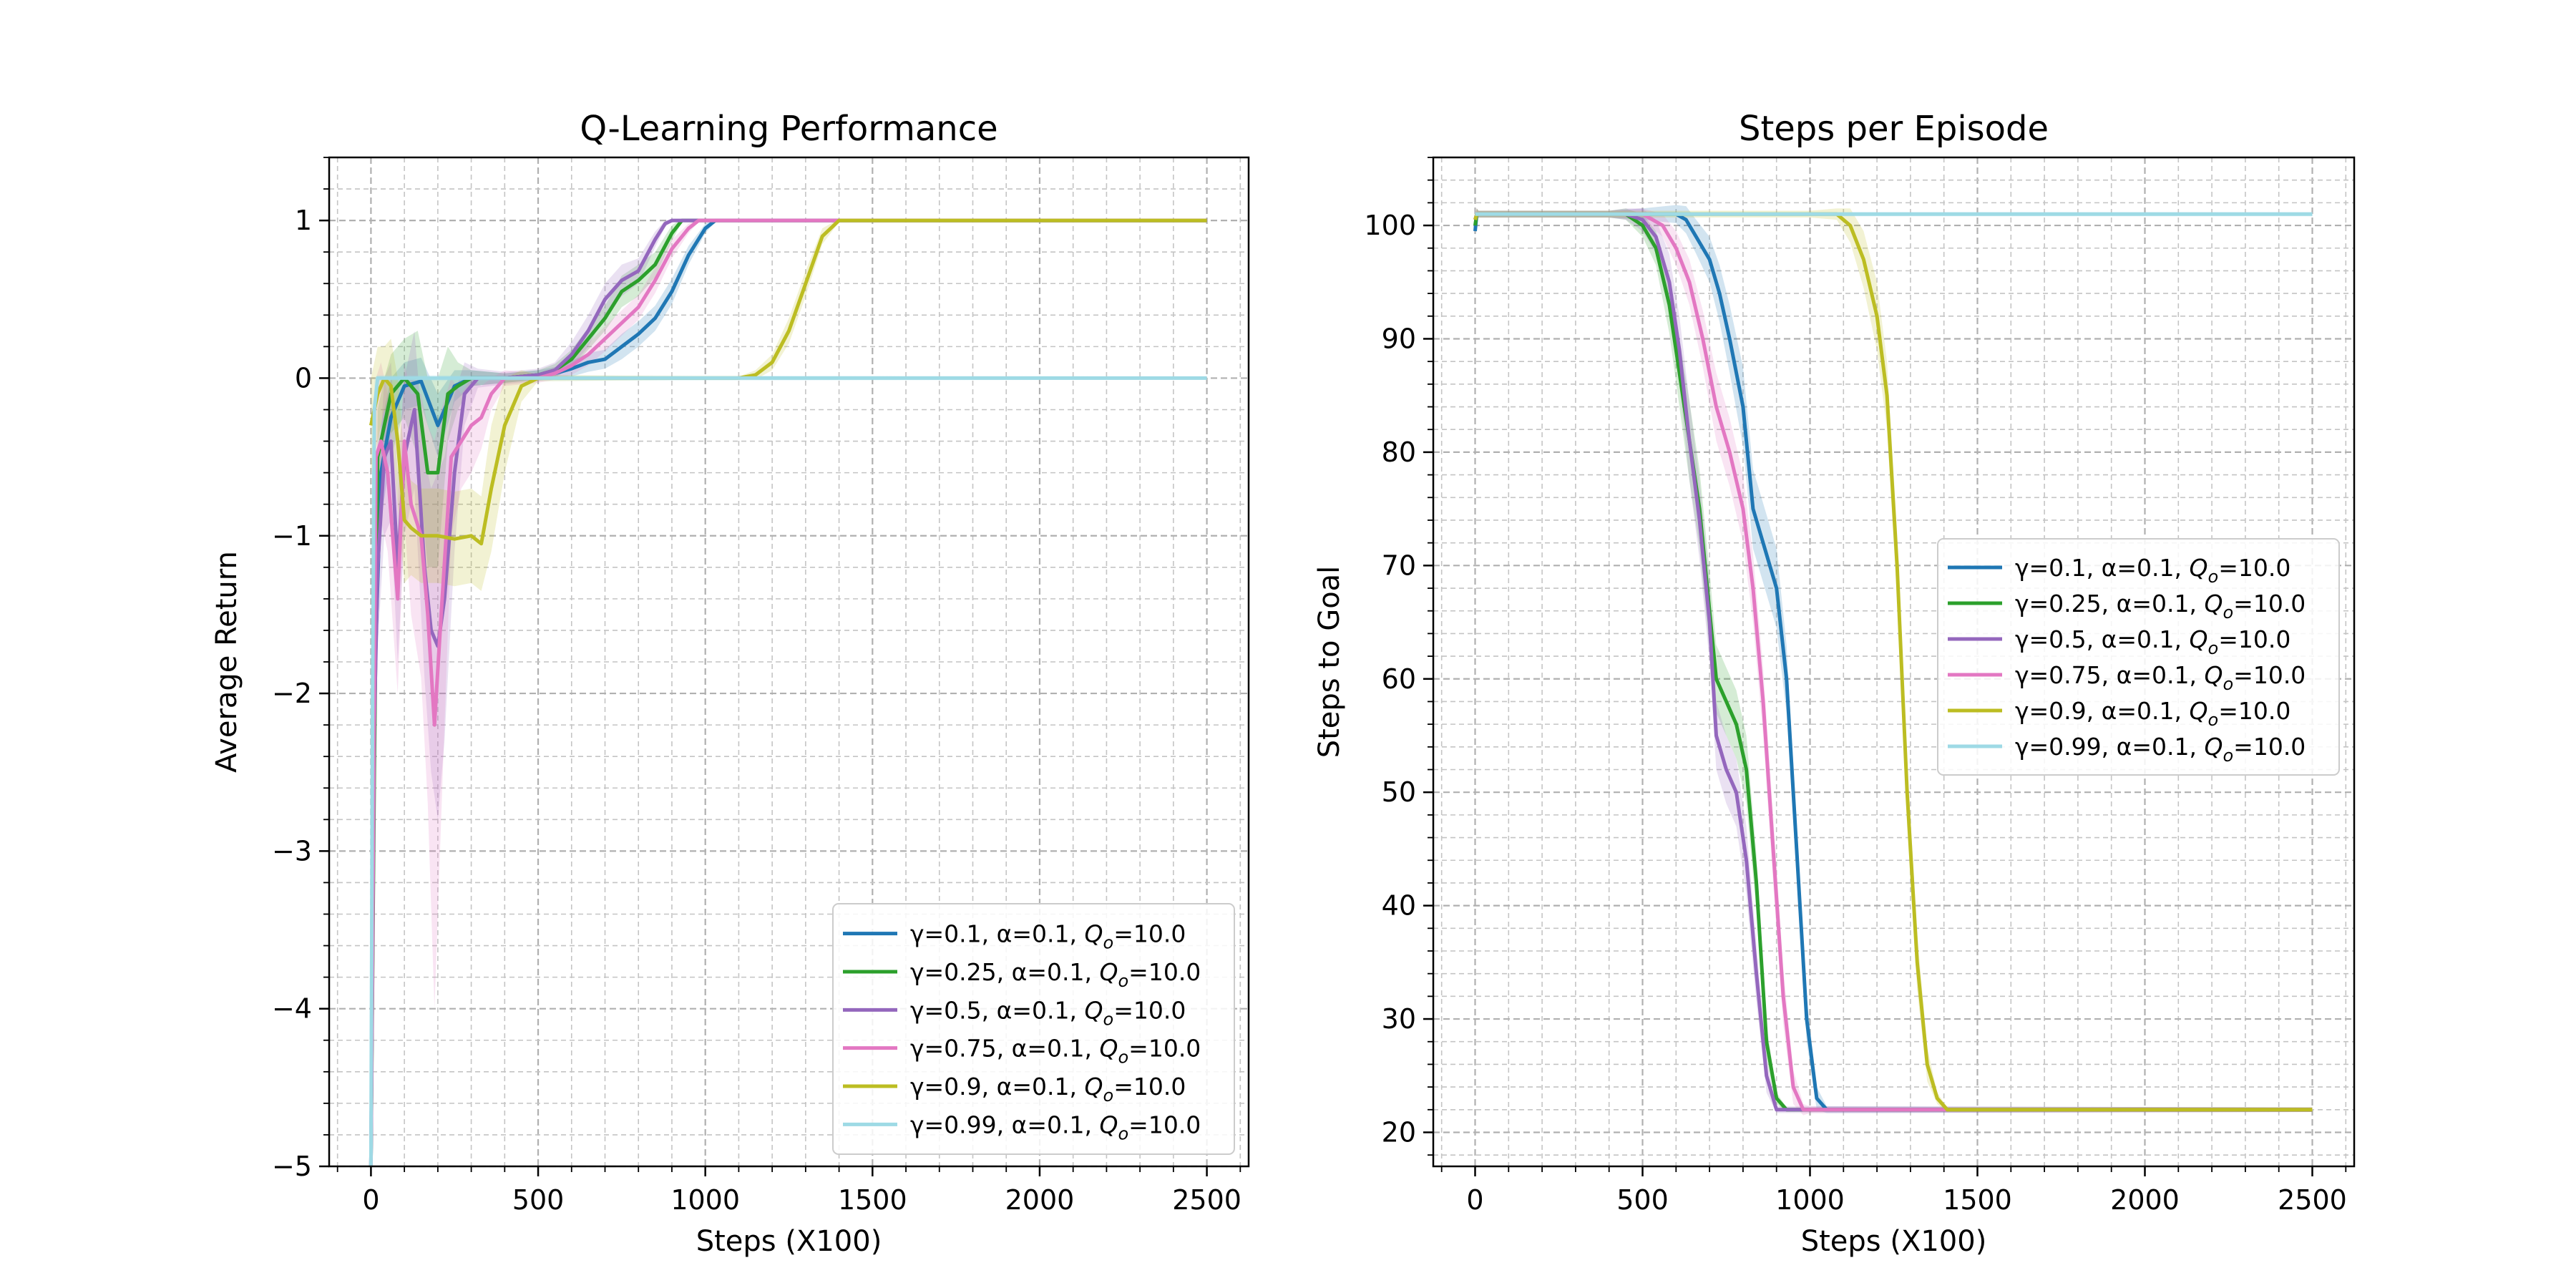 The image size is (2576, 1288). I want to click on y-tick-label: −3, so click(292, 851).